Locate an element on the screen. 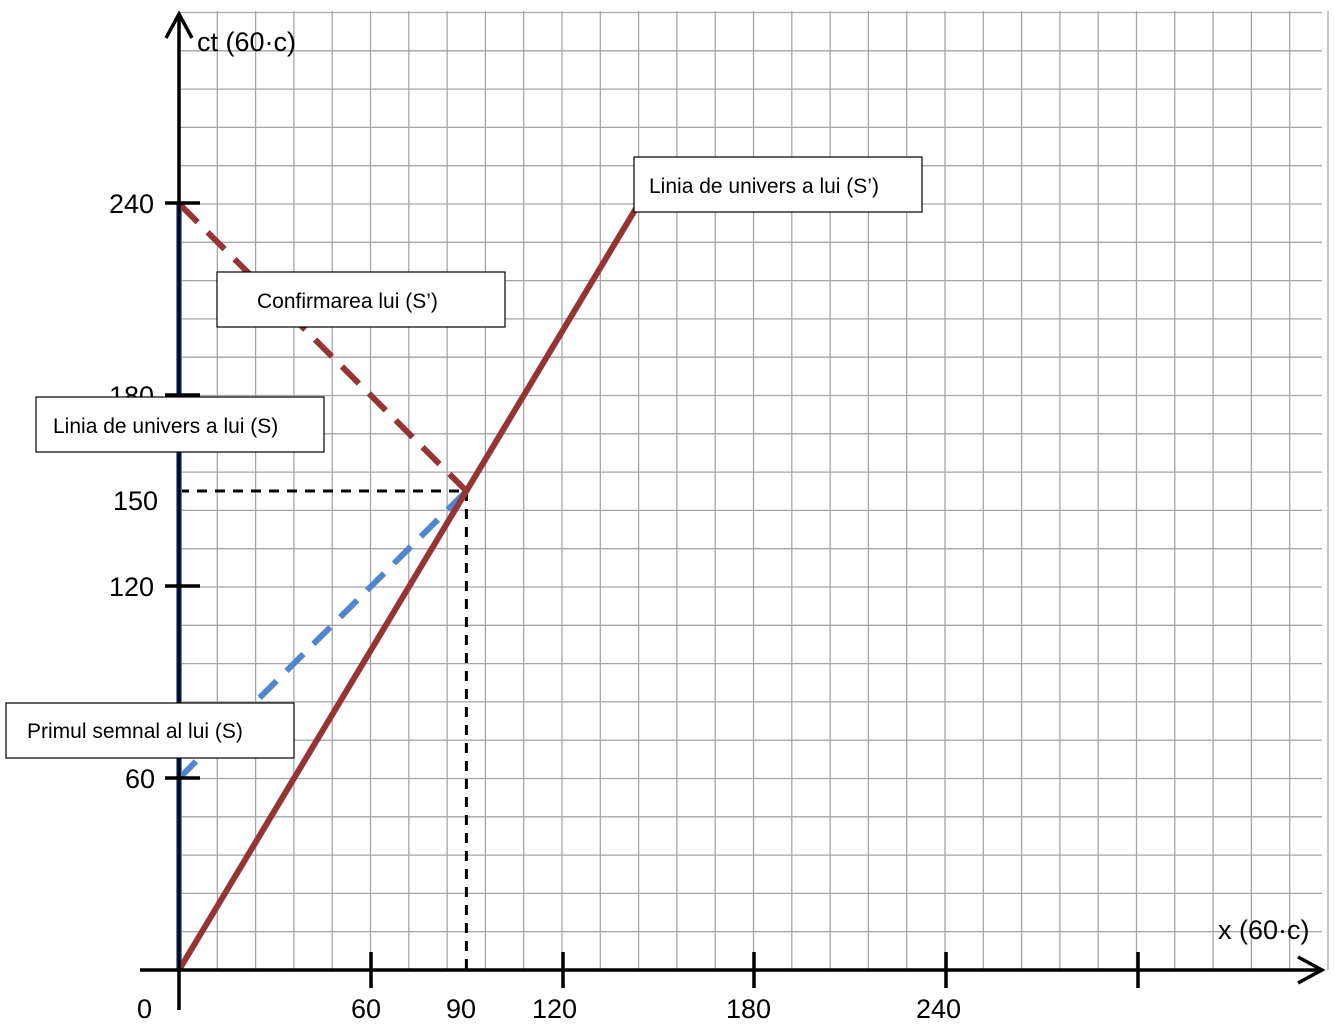 The height and width of the screenshot is (1024, 1334). label-first-signal-s-text: Primul semnal al lui (S) is located at coordinates (135, 731).